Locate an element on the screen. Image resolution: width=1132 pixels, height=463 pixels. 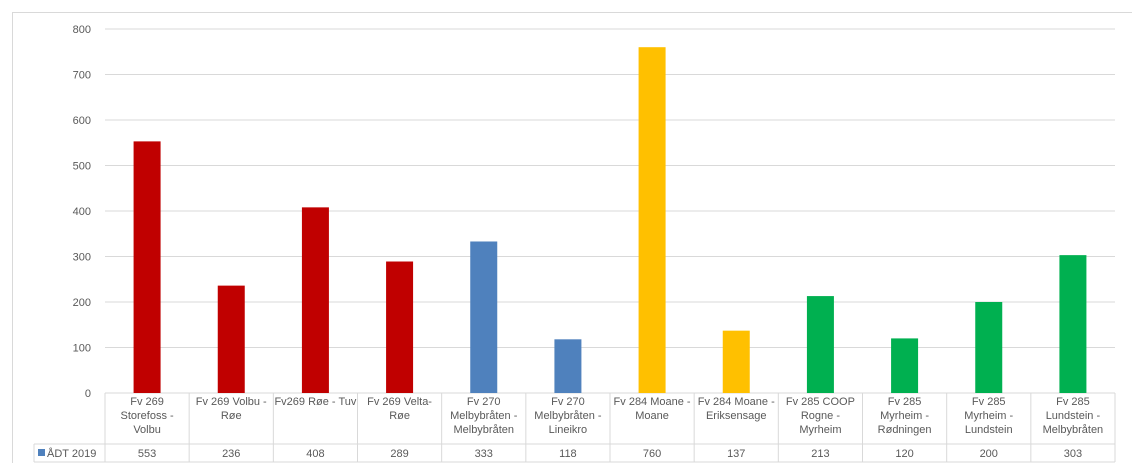
category-label: Fv 285 Myrheim -Rødningen is located at coordinates (905, 416).